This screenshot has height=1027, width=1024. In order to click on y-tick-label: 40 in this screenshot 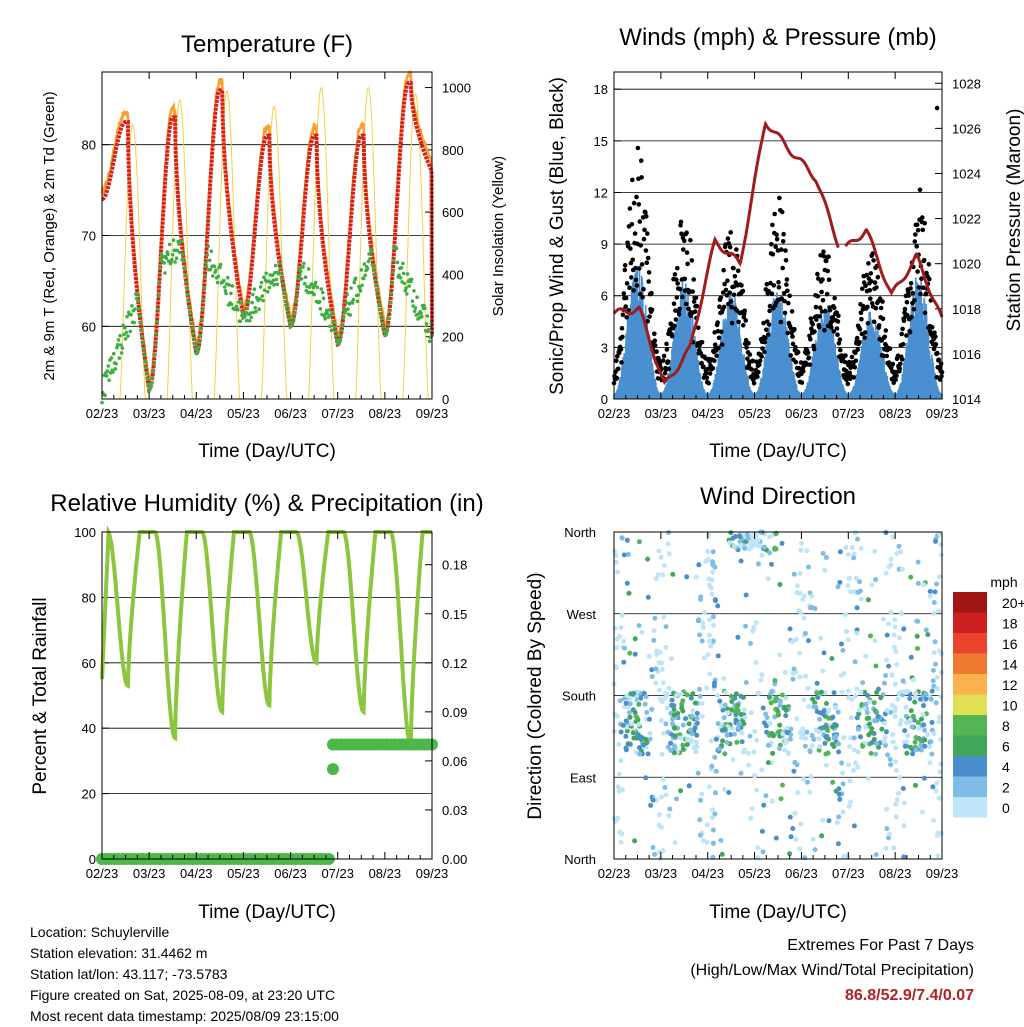, I will do `click(89, 728)`.